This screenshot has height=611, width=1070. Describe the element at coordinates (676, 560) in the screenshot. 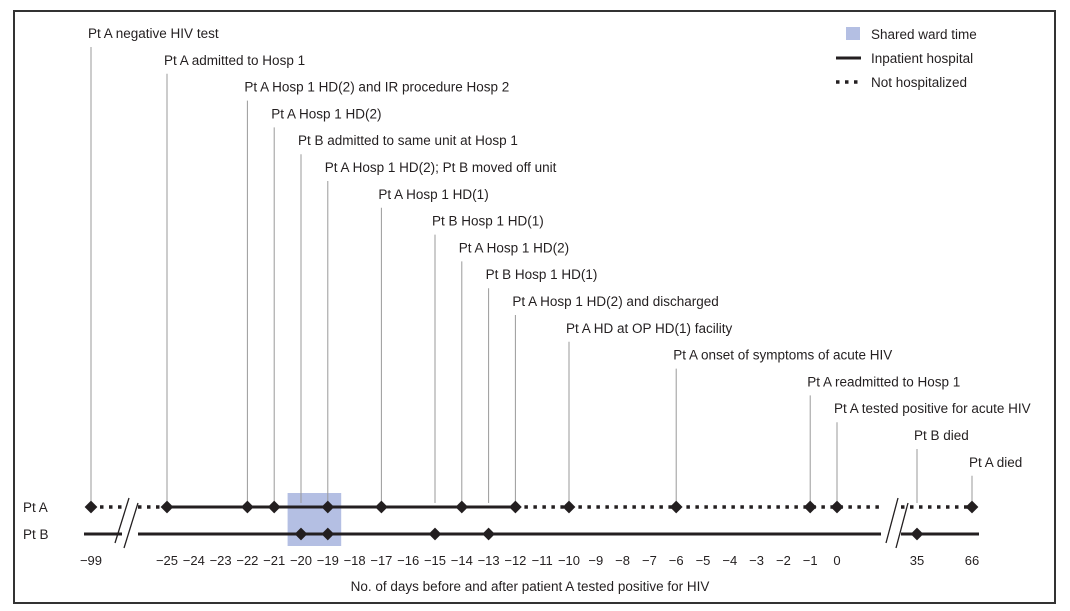

I see `x-tick-label: −6` at that location.